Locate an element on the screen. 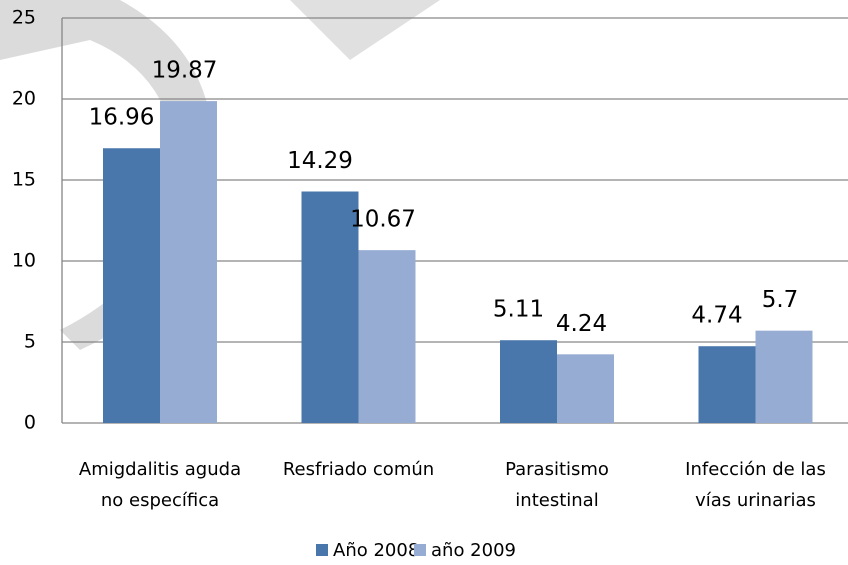 The width and height of the screenshot is (848, 565). x-tick-label: Parasitismo is located at coordinates (557, 469).